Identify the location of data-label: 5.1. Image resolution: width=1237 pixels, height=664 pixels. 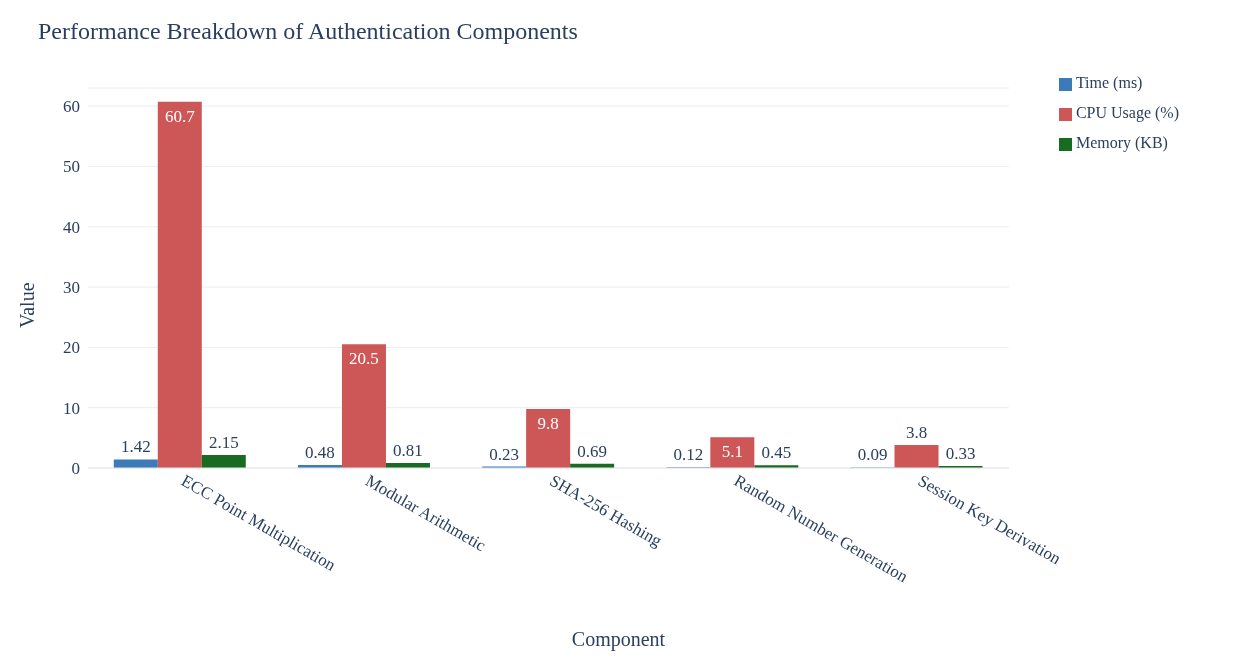
(732, 452).